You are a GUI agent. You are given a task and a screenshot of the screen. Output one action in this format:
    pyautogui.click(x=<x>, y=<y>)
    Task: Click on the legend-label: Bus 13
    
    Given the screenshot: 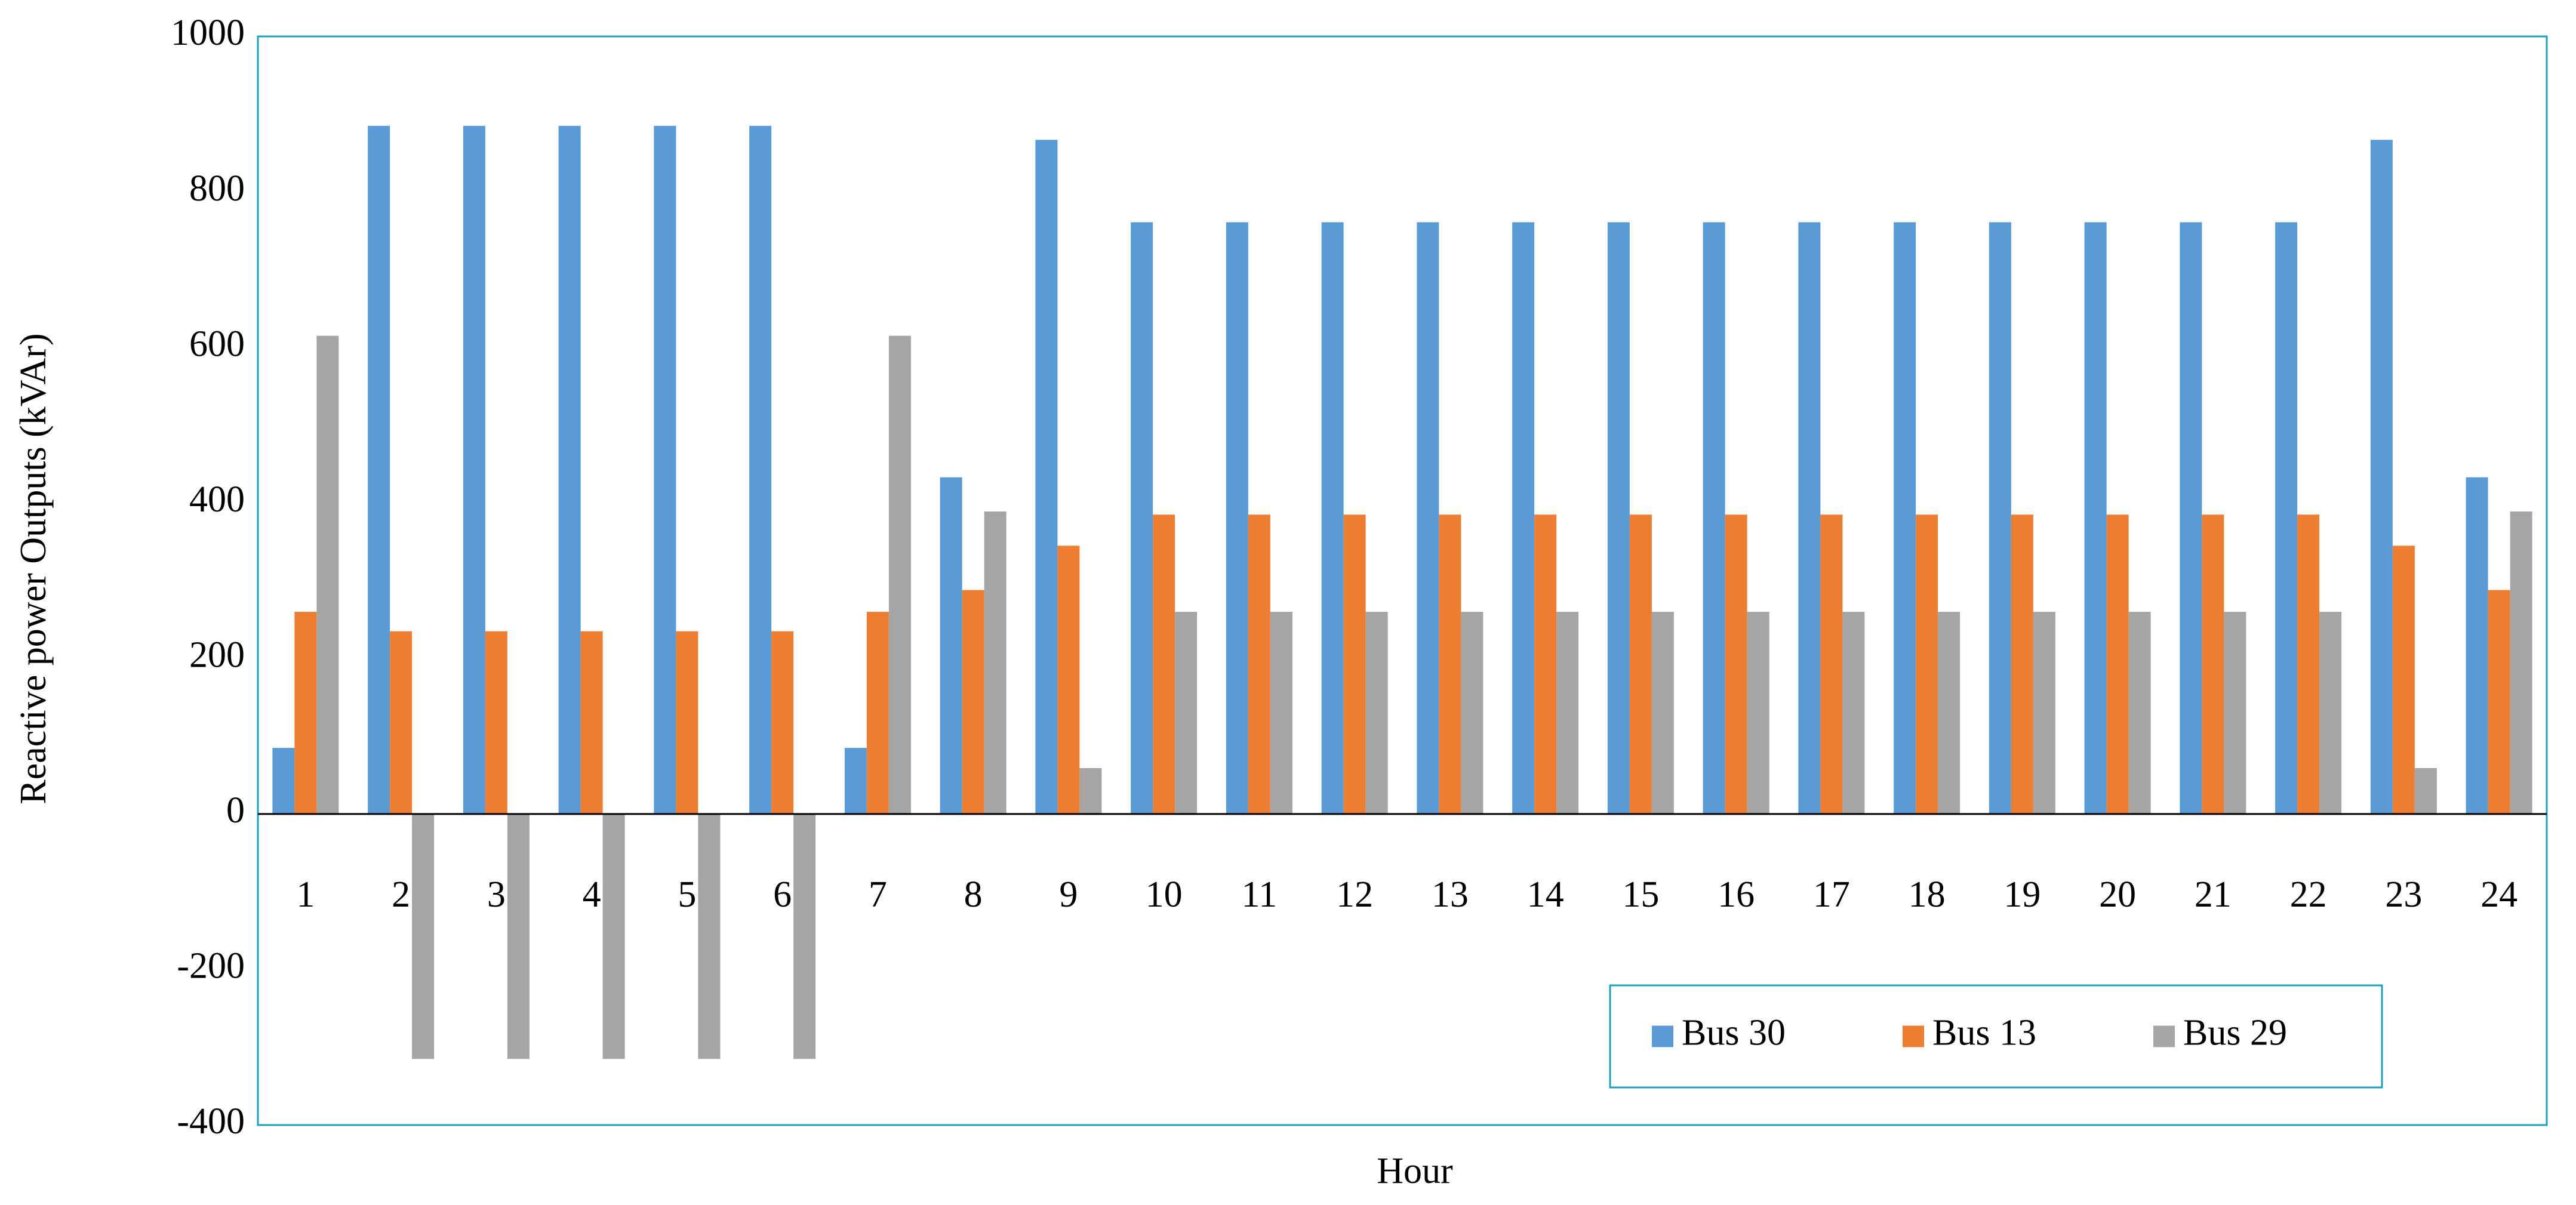 What is the action you would take?
    pyautogui.click(x=1984, y=1033)
    